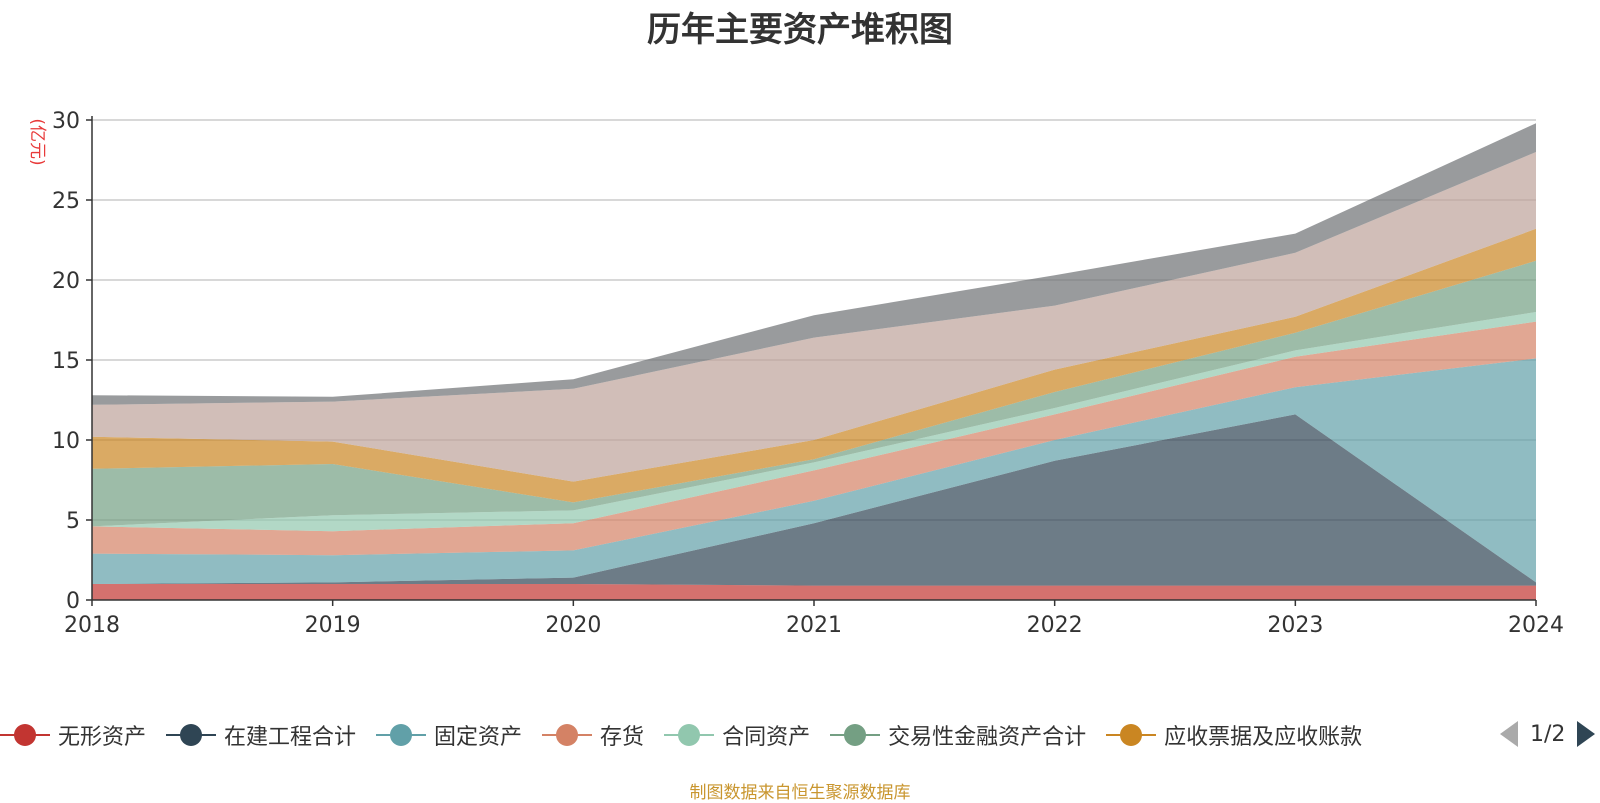  I want to click on legend-label: 固定资产, so click(478, 737).